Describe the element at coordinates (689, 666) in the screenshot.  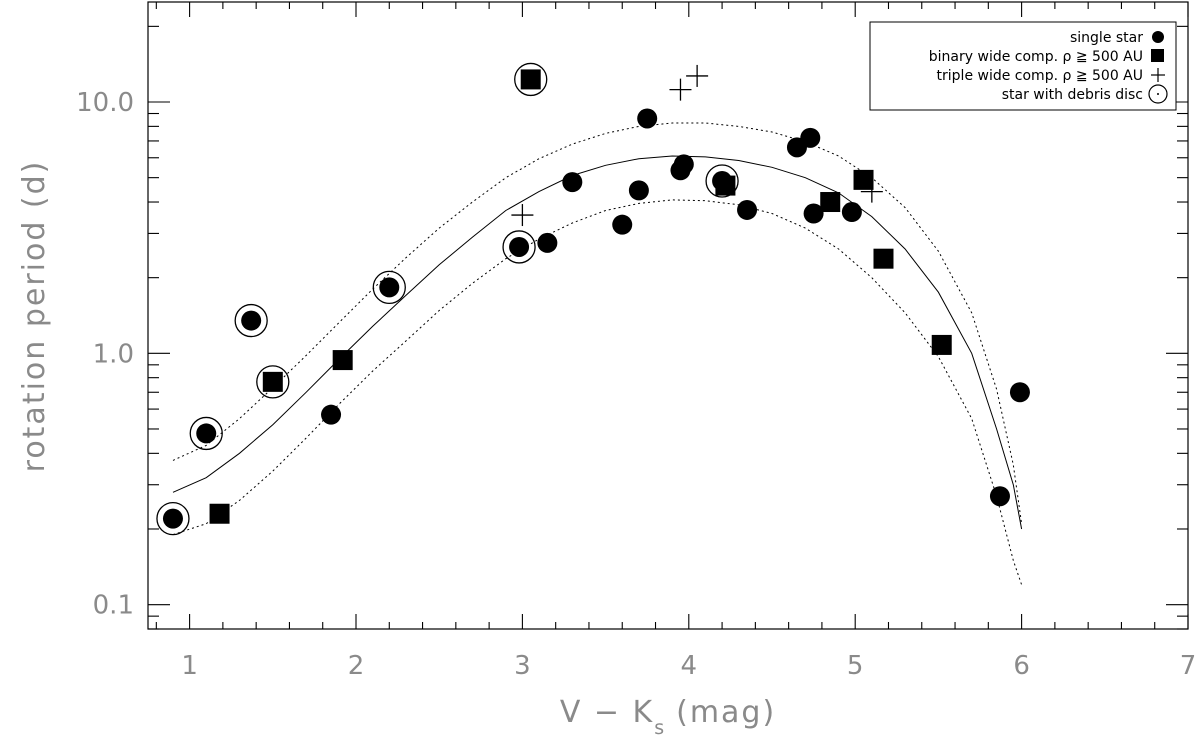
I see `x-tick-label: 4` at that location.